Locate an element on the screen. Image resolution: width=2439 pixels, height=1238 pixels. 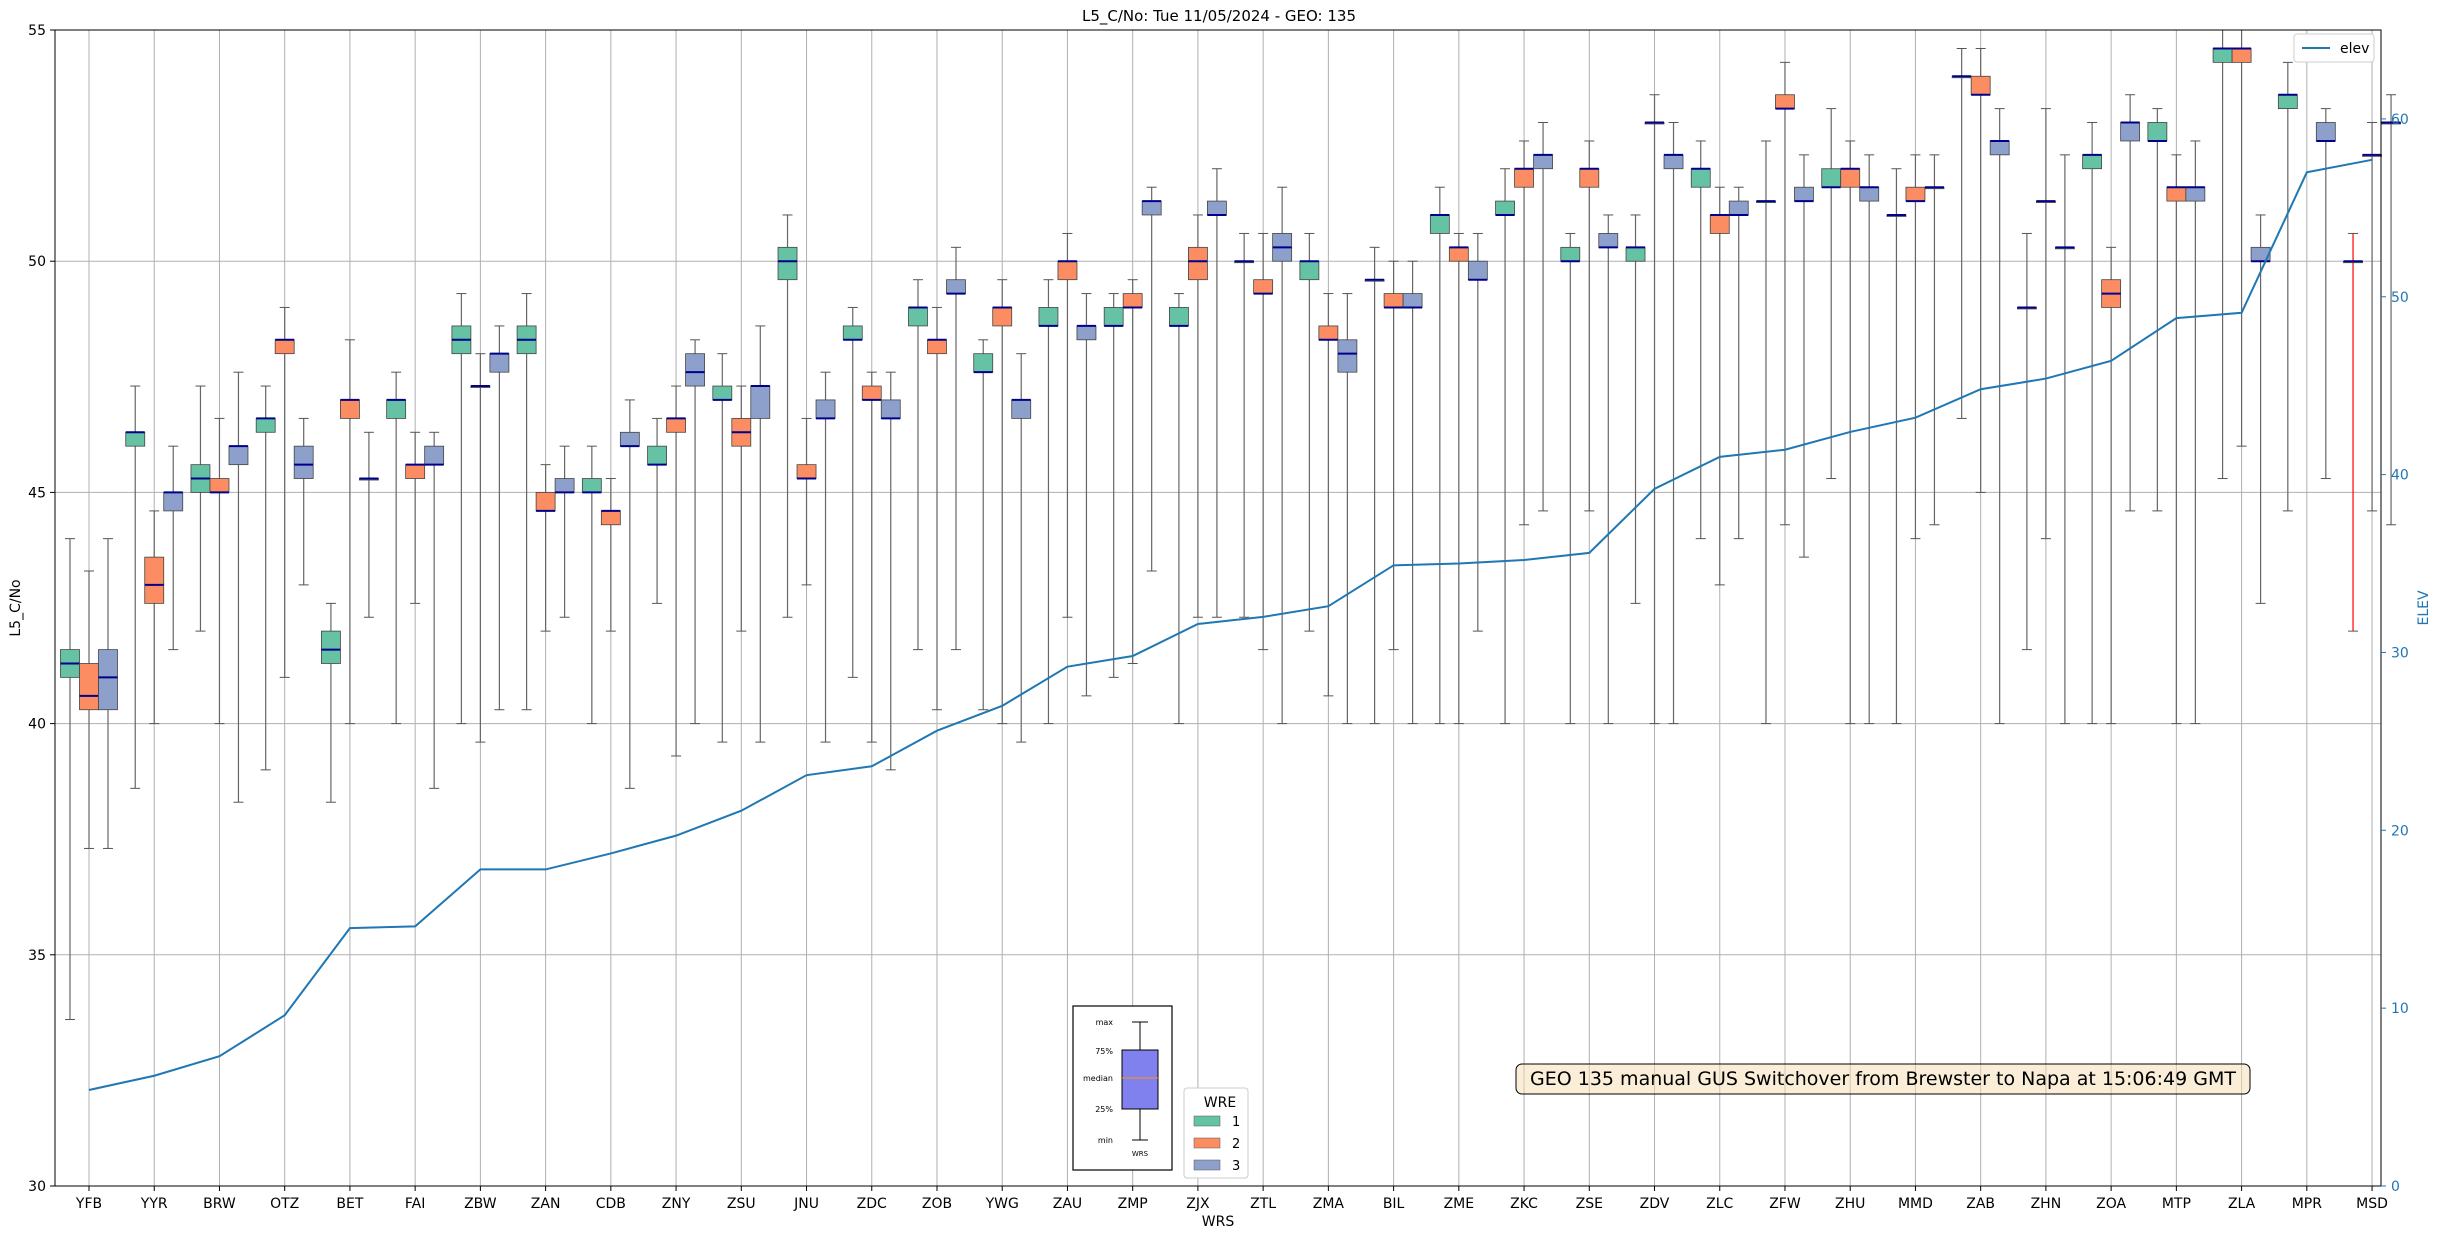
y2-tick-label: 30 is located at coordinates (2400, 653).